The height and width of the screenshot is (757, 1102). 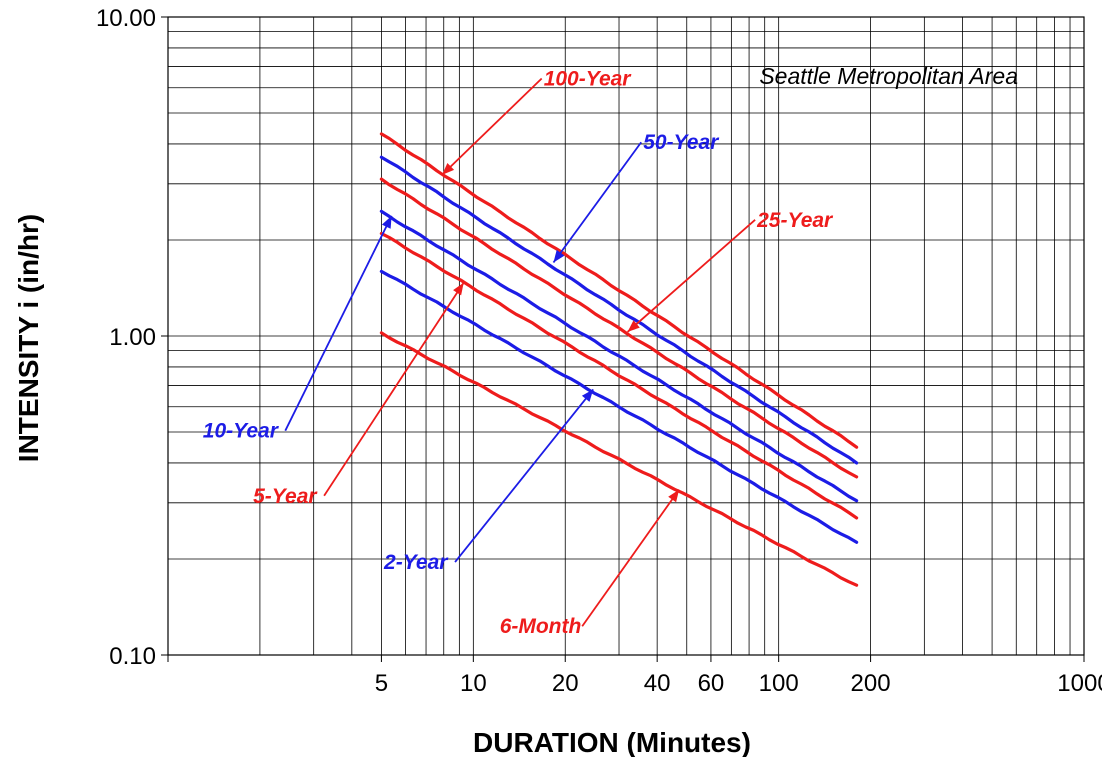 I want to click on x-tick-label: 20, so click(x=565, y=683).